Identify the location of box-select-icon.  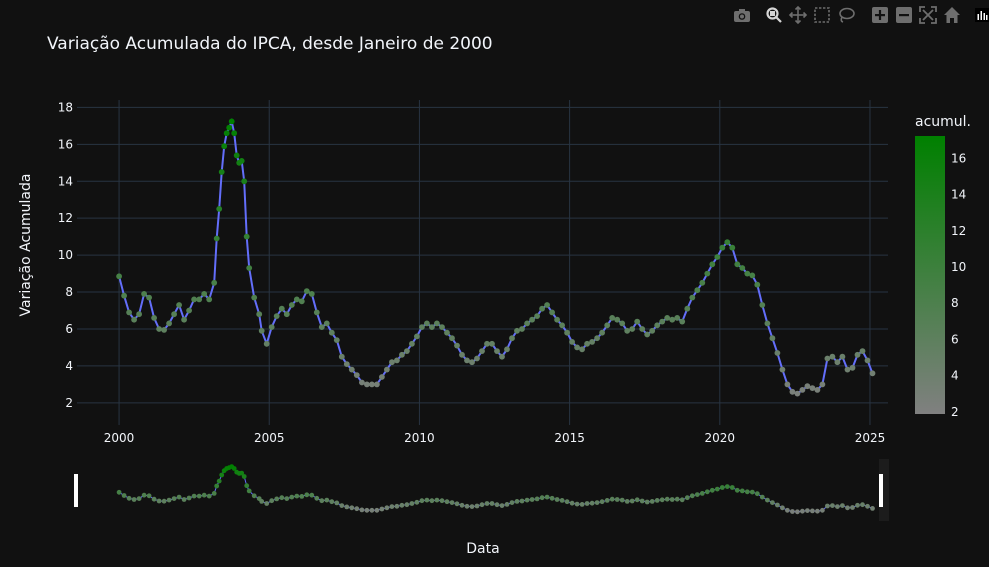
(822, 15).